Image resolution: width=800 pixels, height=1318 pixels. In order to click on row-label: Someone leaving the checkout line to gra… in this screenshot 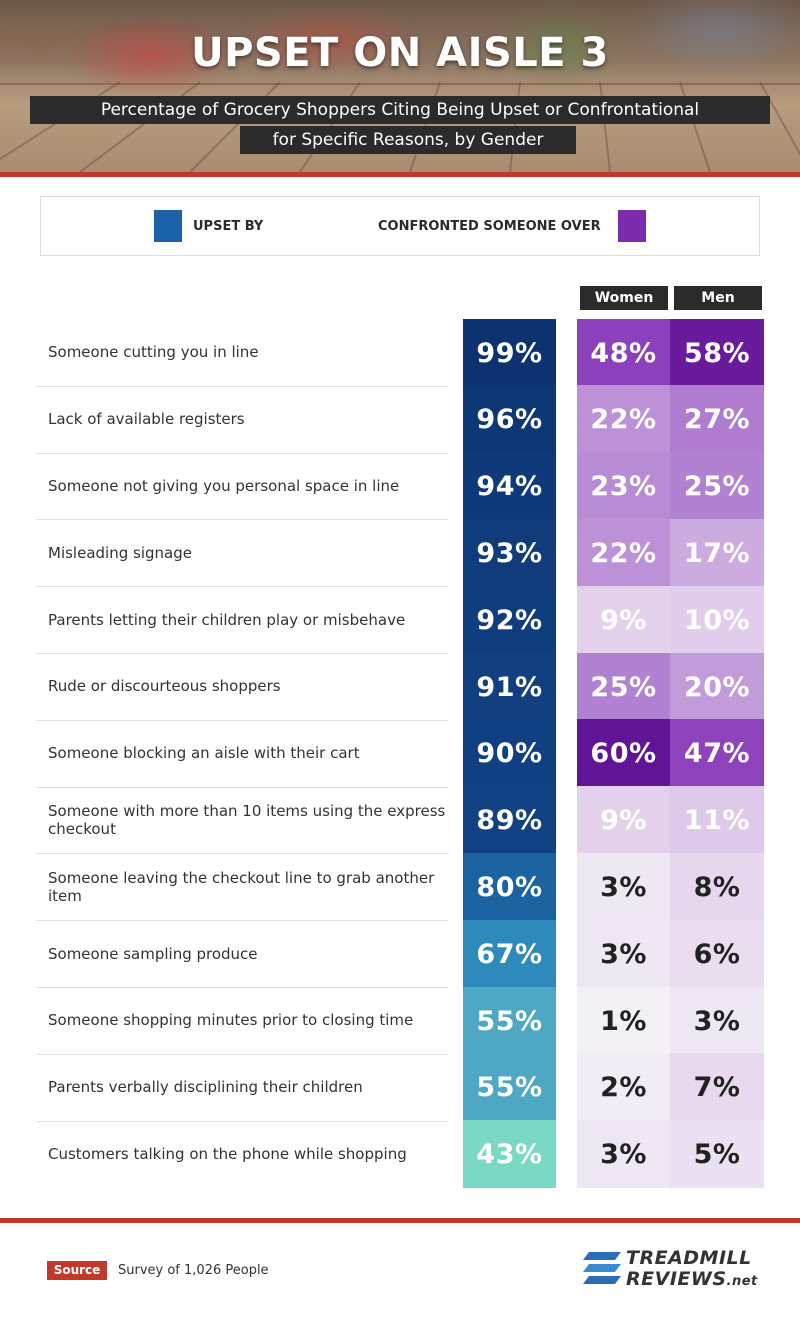, I will do `click(241, 886)`.